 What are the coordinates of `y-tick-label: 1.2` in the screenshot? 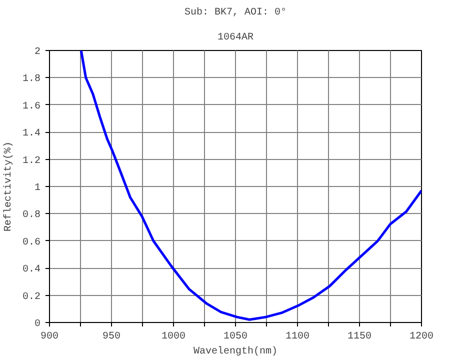 It's located at (31, 161).